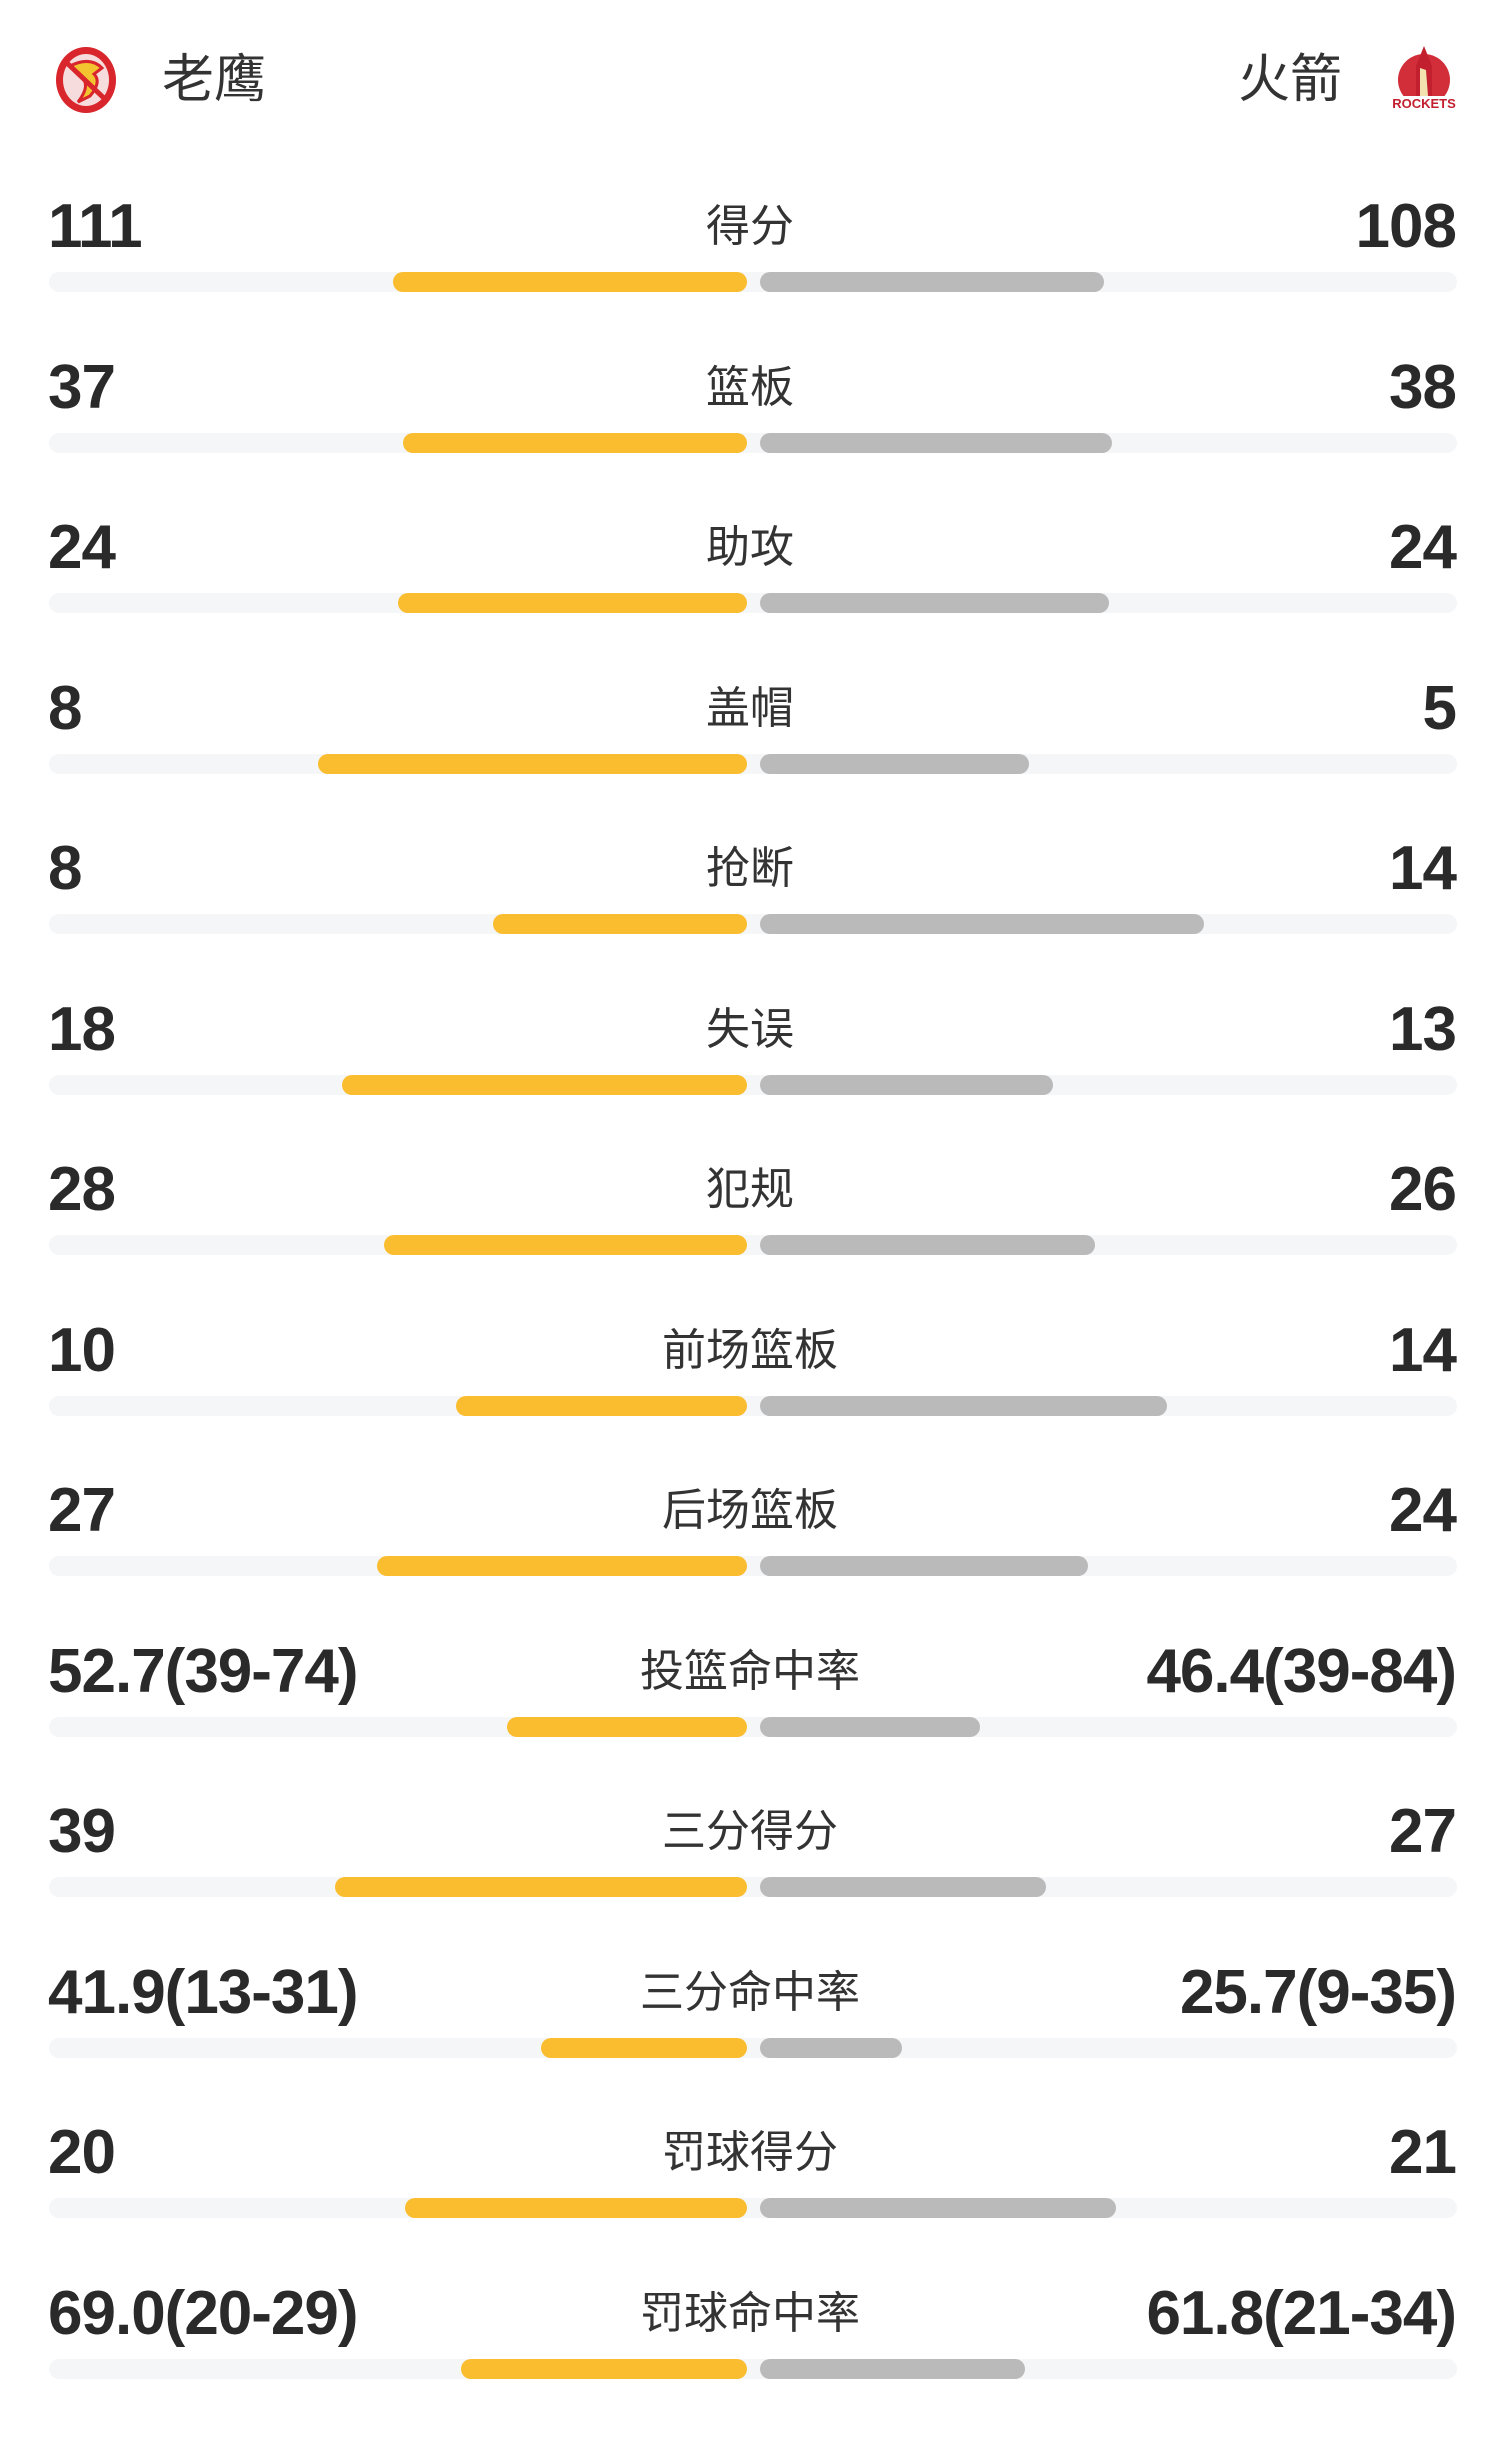 Image resolution: width=1500 pixels, height=2438 pixels. I want to click on home-value: 24, so click(82, 547).